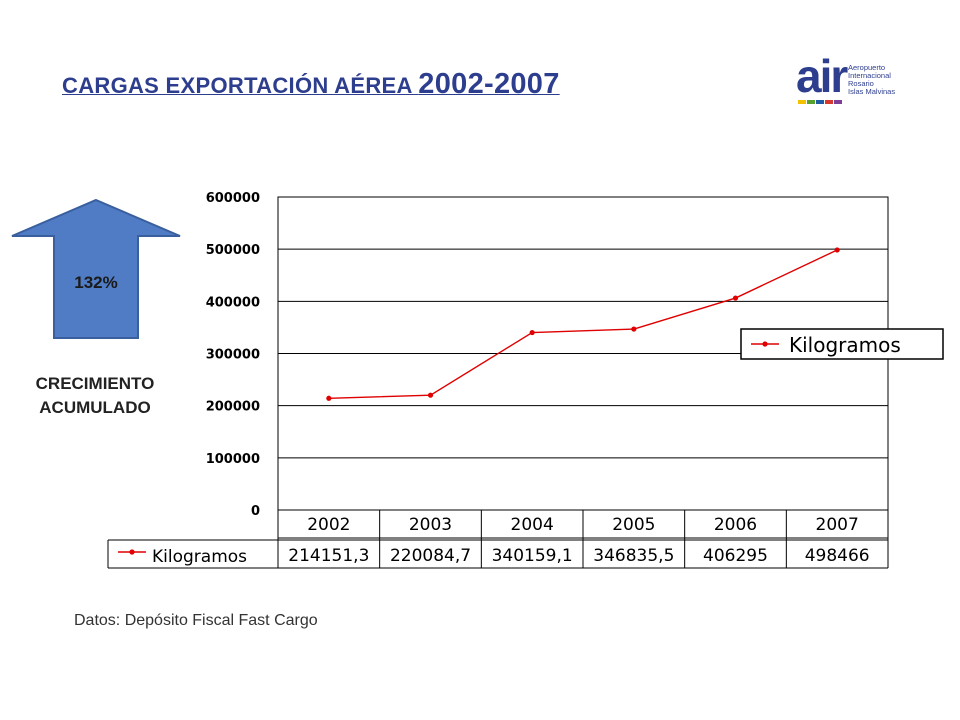 Image resolution: width=960 pixels, height=720 pixels. I want to click on table-legend-marker, so click(132, 552).